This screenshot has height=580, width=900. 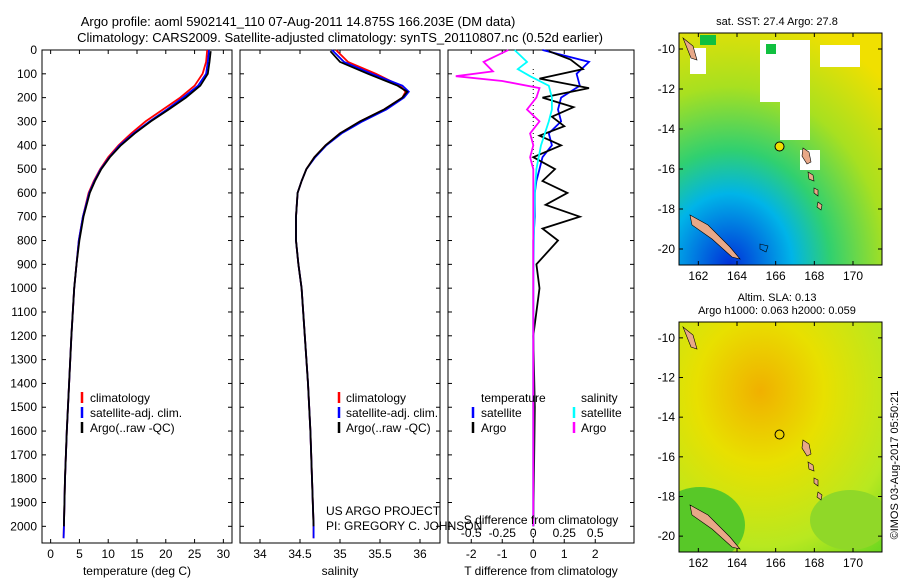 I want to click on y-tick-label: 800, so click(x=27, y=241).